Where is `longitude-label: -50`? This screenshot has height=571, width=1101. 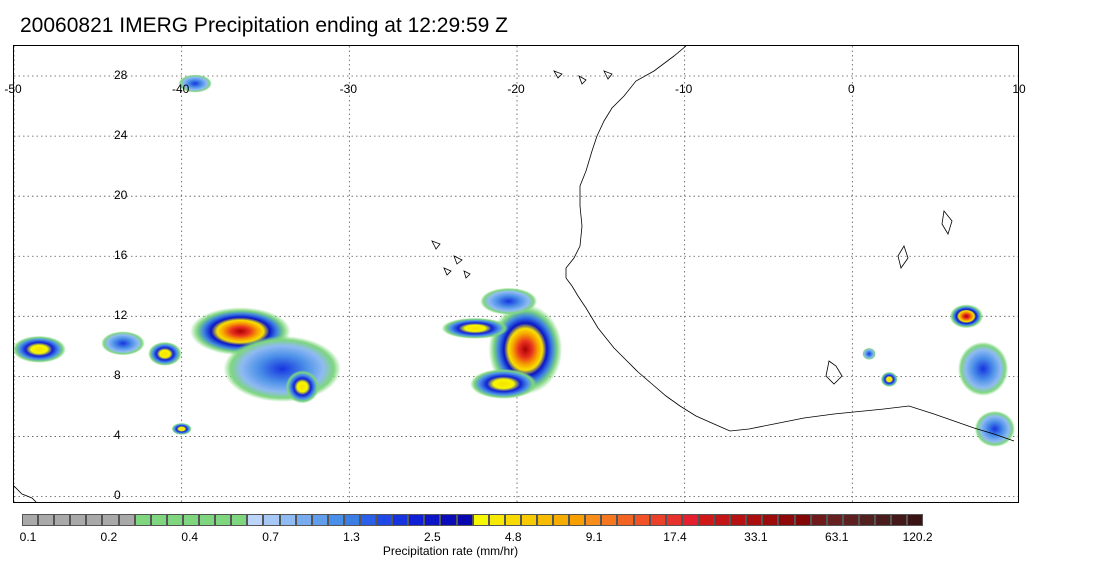
longitude-label: -50 is located at coordinates (13, 89).